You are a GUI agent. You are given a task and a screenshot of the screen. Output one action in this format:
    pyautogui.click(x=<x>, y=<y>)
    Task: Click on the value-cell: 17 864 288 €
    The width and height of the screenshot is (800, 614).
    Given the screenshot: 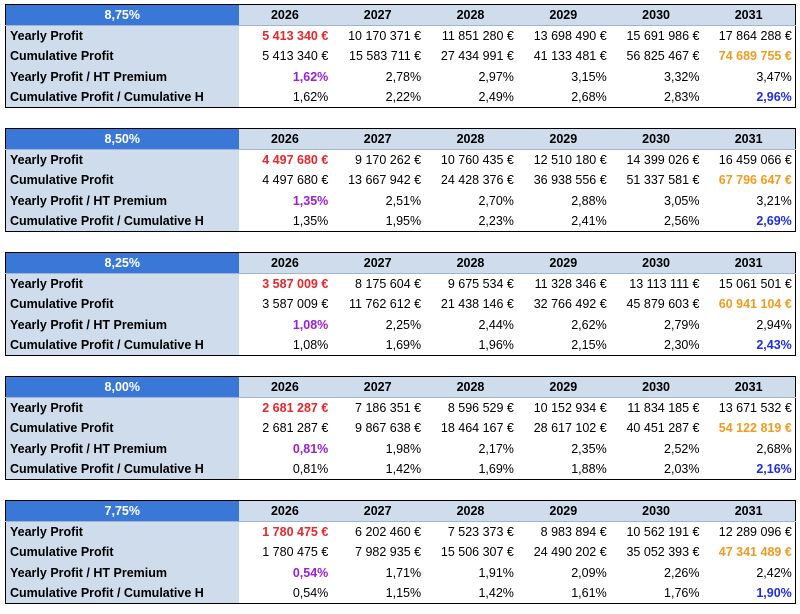 What is the action you would take?
    pyautogui.click(x=755, y=36)
    